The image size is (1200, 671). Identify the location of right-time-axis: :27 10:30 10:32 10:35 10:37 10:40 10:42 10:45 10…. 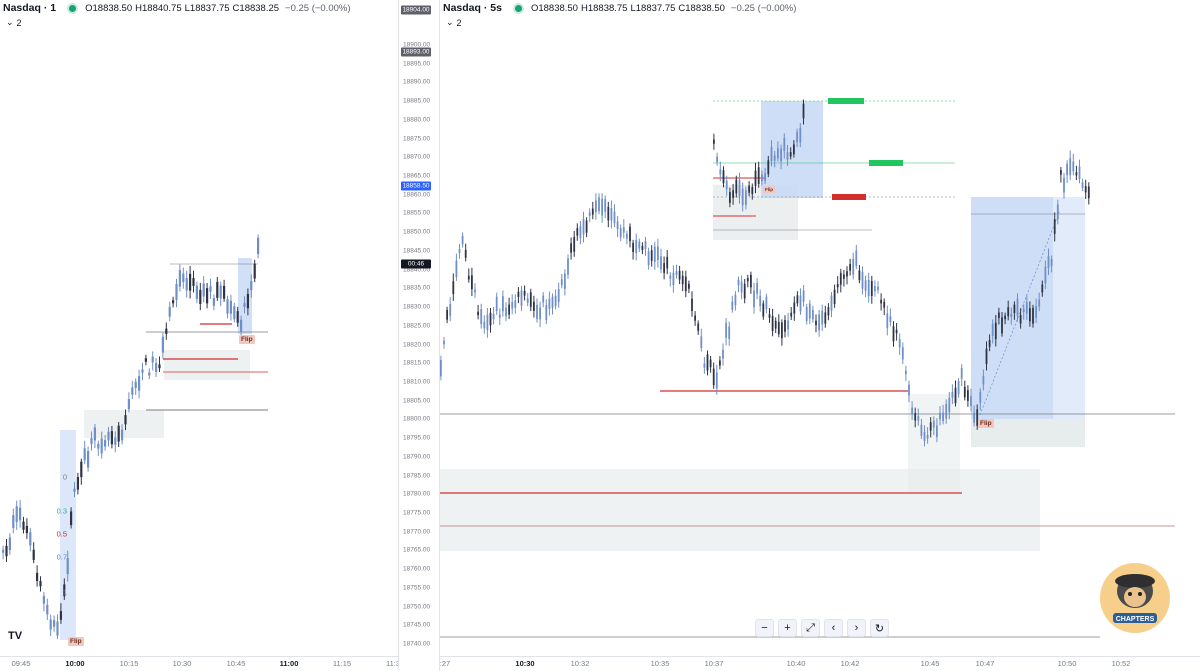
(820, 663).